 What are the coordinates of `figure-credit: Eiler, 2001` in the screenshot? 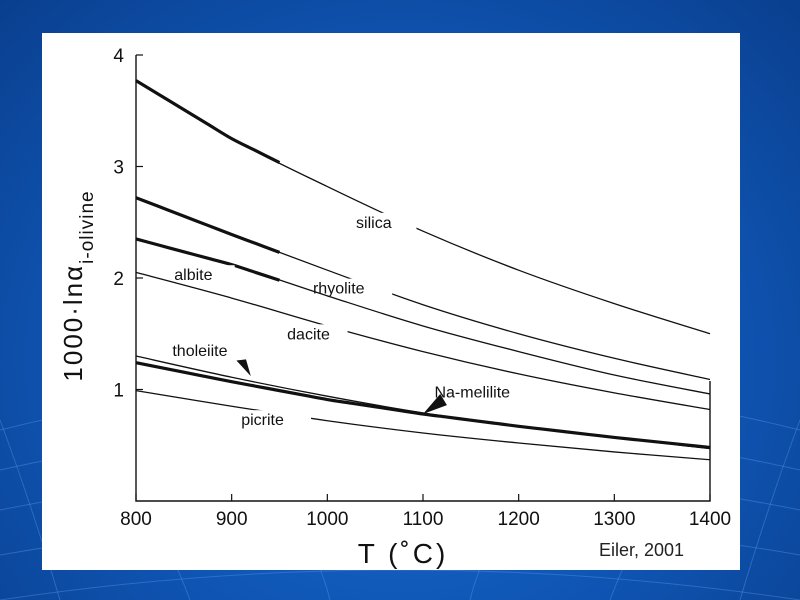 It's located at (642, 550).